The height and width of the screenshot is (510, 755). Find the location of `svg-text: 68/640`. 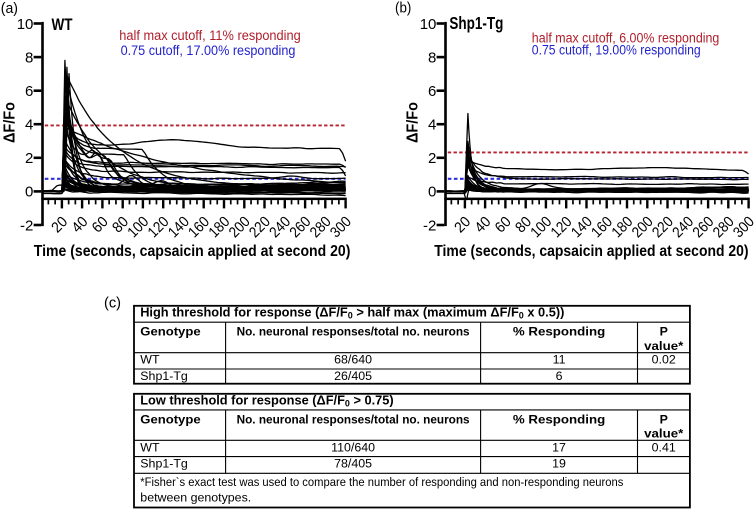

svg-text: 68/640 is located at coordinates (353, 360).